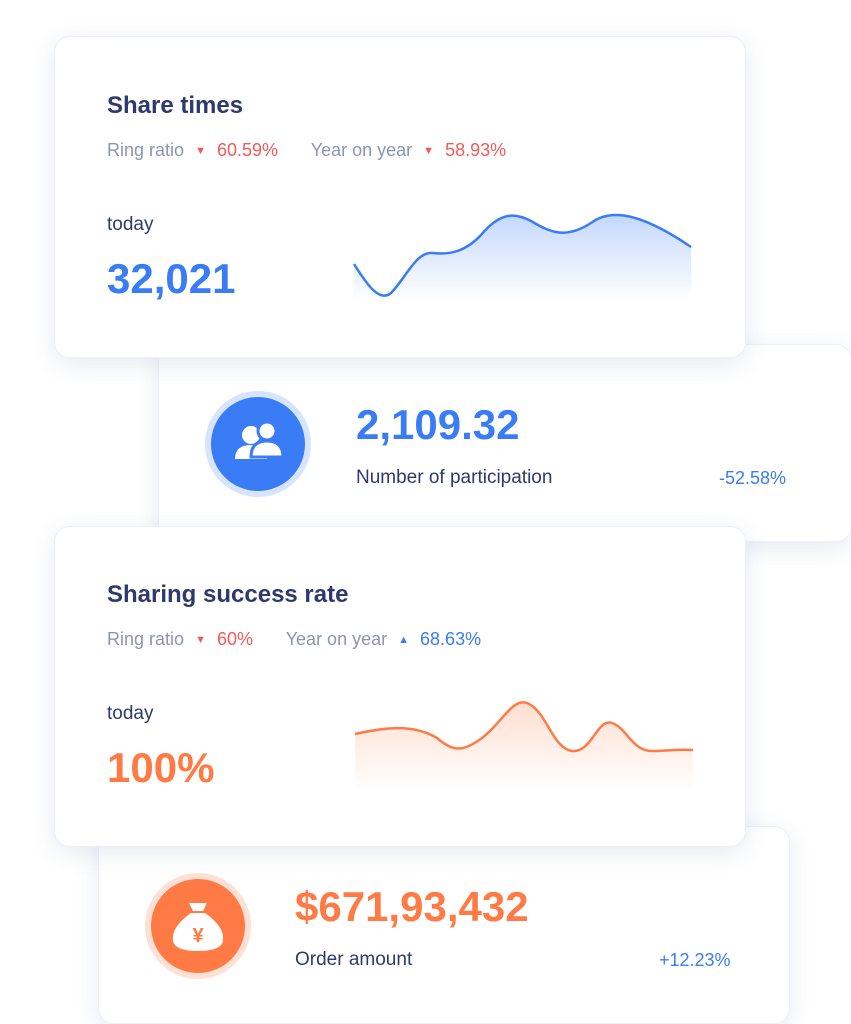 The width and height of the screenshot is (851, 1024). I want to click on ring-ratio-value: 60%, so click(234, 639).